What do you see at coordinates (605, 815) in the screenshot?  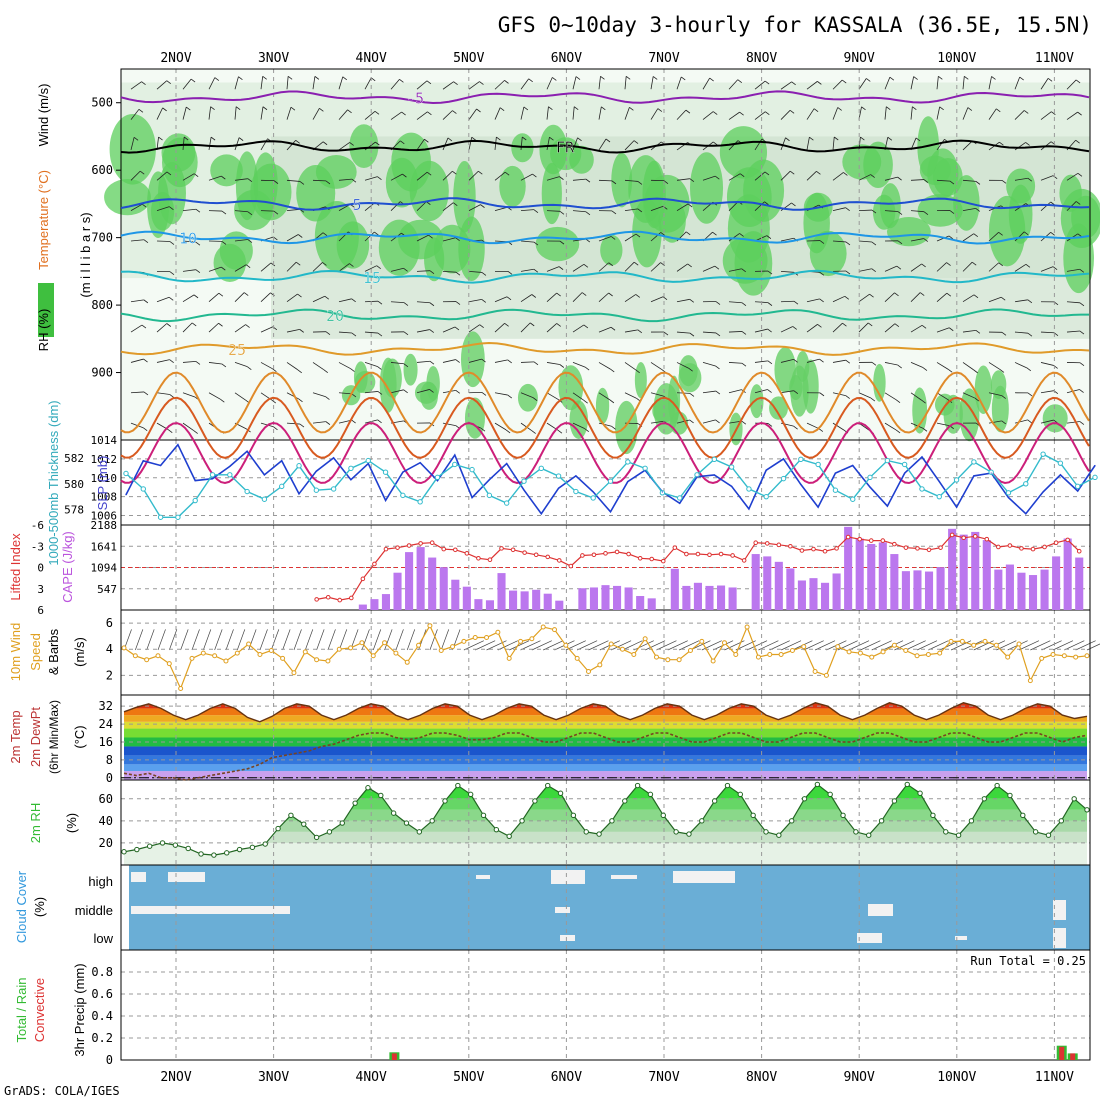 I see `rh-color-band` at bounding box center [605, 815].